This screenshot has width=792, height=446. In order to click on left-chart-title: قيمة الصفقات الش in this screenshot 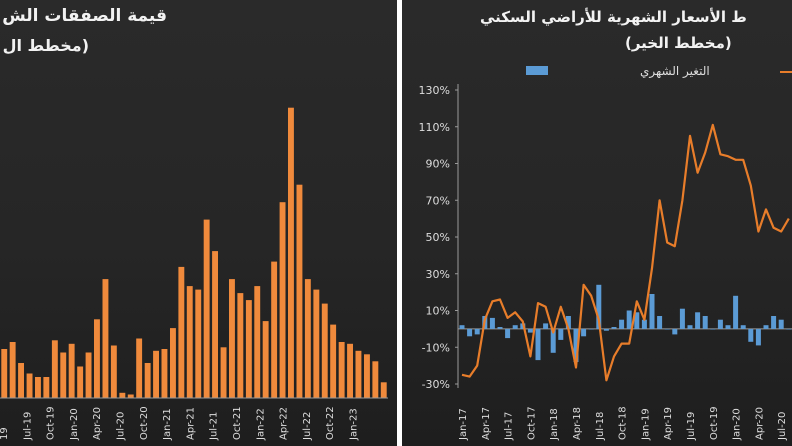, I will do `click(84, 16)`.